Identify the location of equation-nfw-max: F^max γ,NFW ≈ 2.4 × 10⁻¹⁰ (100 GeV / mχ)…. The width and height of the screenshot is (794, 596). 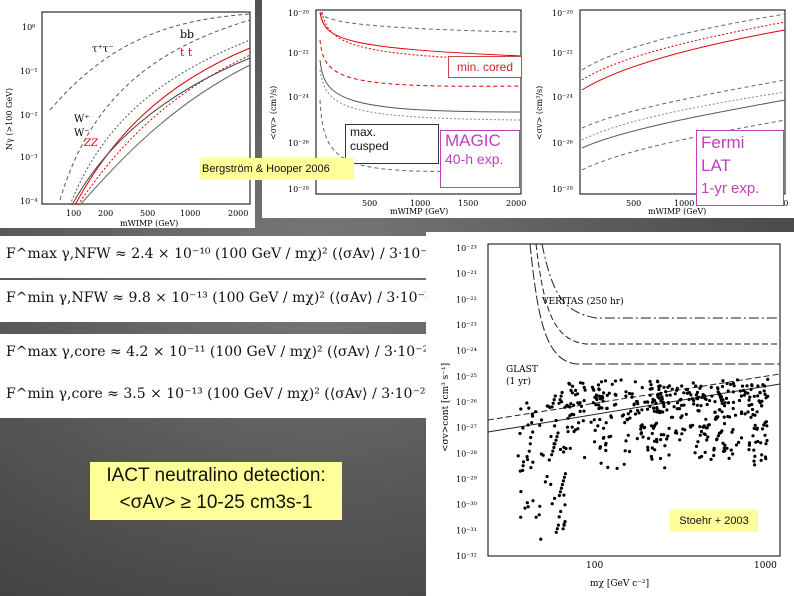
(311, 257).